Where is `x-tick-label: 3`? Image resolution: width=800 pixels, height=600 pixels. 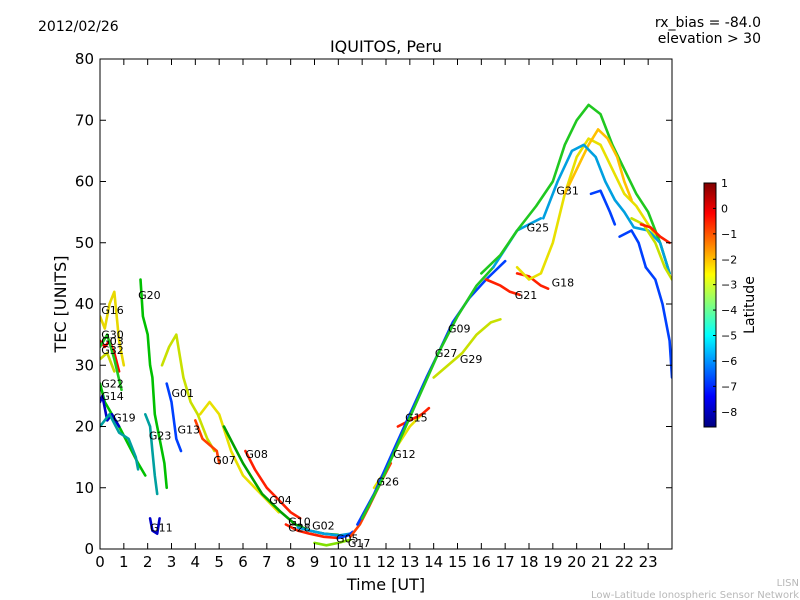 x-tick-label: 3 is located at coordinates (172, 562).